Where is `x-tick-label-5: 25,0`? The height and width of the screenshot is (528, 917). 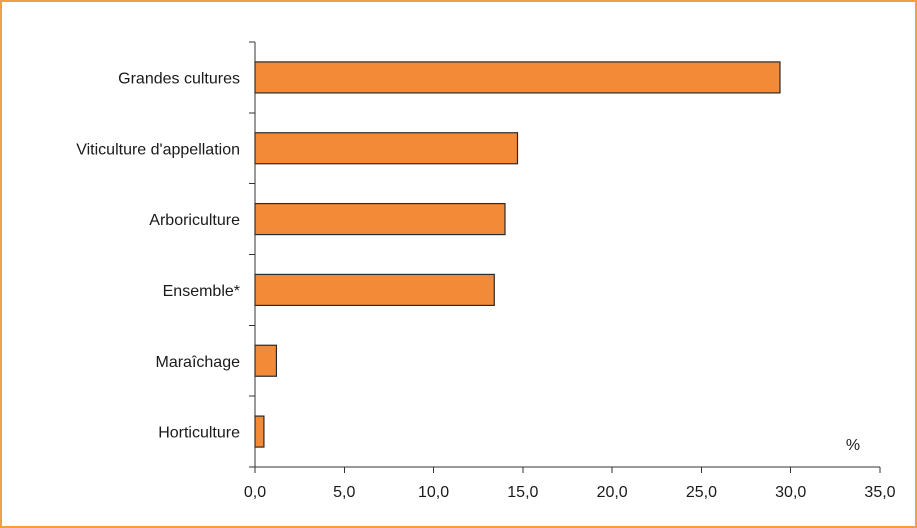 x-tick-label-5: 25,0 is located at coordinates (701, 492).